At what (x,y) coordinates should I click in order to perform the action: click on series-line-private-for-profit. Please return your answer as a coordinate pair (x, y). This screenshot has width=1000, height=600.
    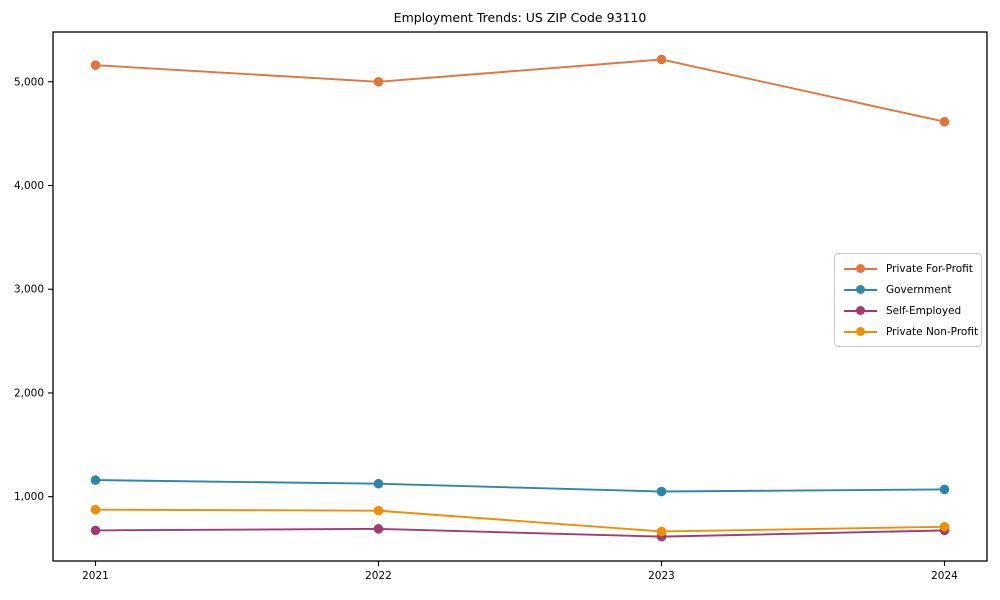
    Looking at the image, I should click on (520, 90).